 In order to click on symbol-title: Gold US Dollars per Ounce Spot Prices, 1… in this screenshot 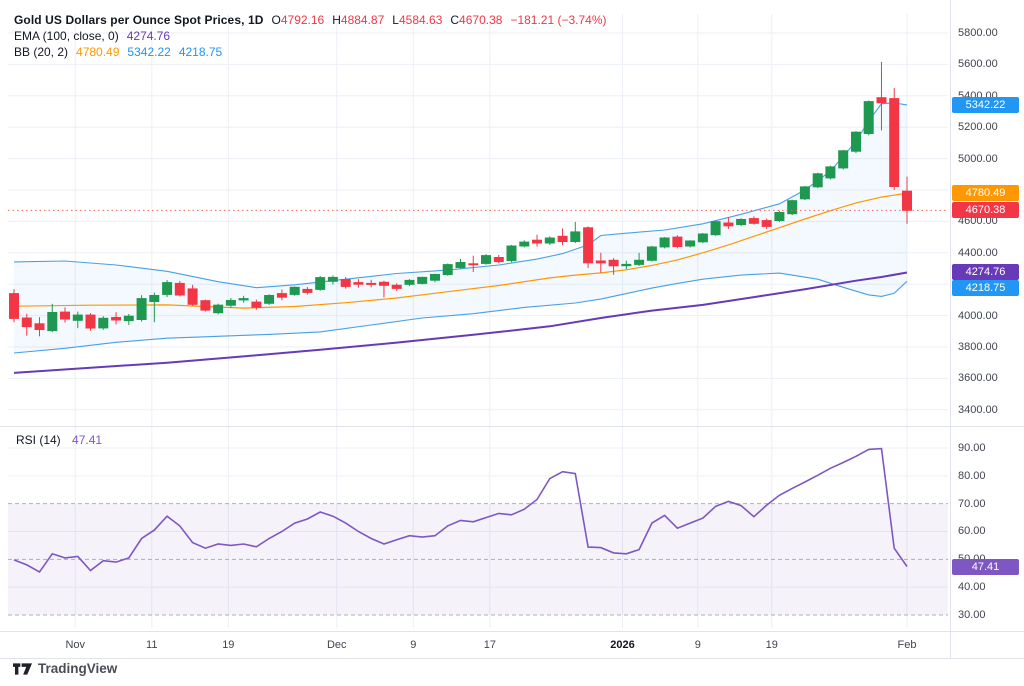, I will do `click(139, 20)`.